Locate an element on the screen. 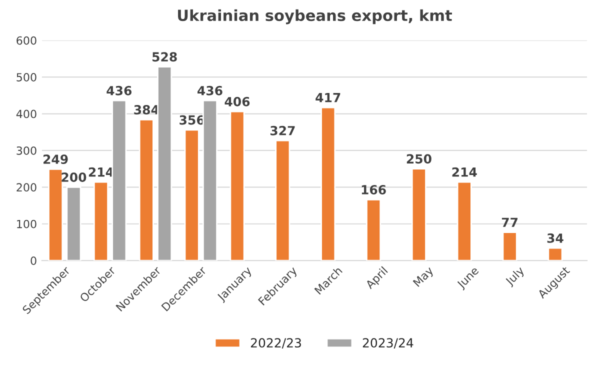  data-label: 384 is located at coordinates (146, 109).